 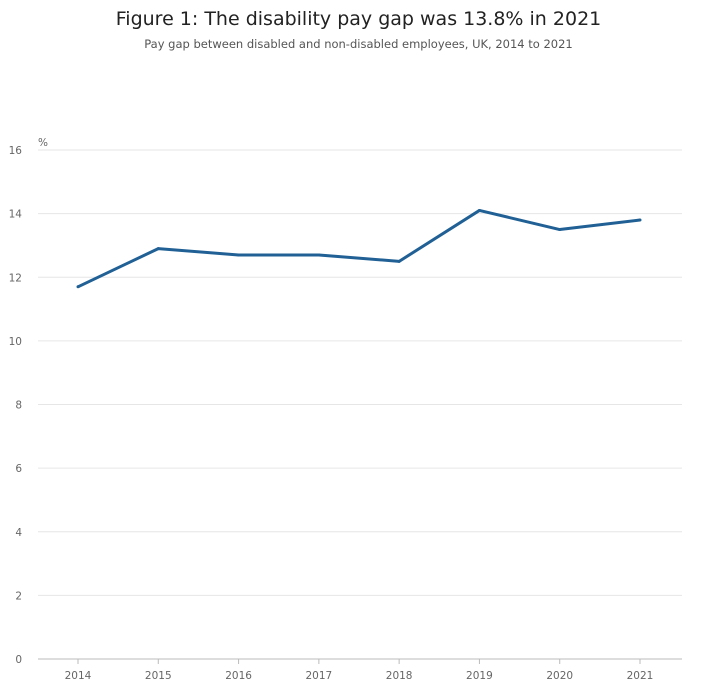 I want to click on data-point-2019, so click(x=479, y=210).